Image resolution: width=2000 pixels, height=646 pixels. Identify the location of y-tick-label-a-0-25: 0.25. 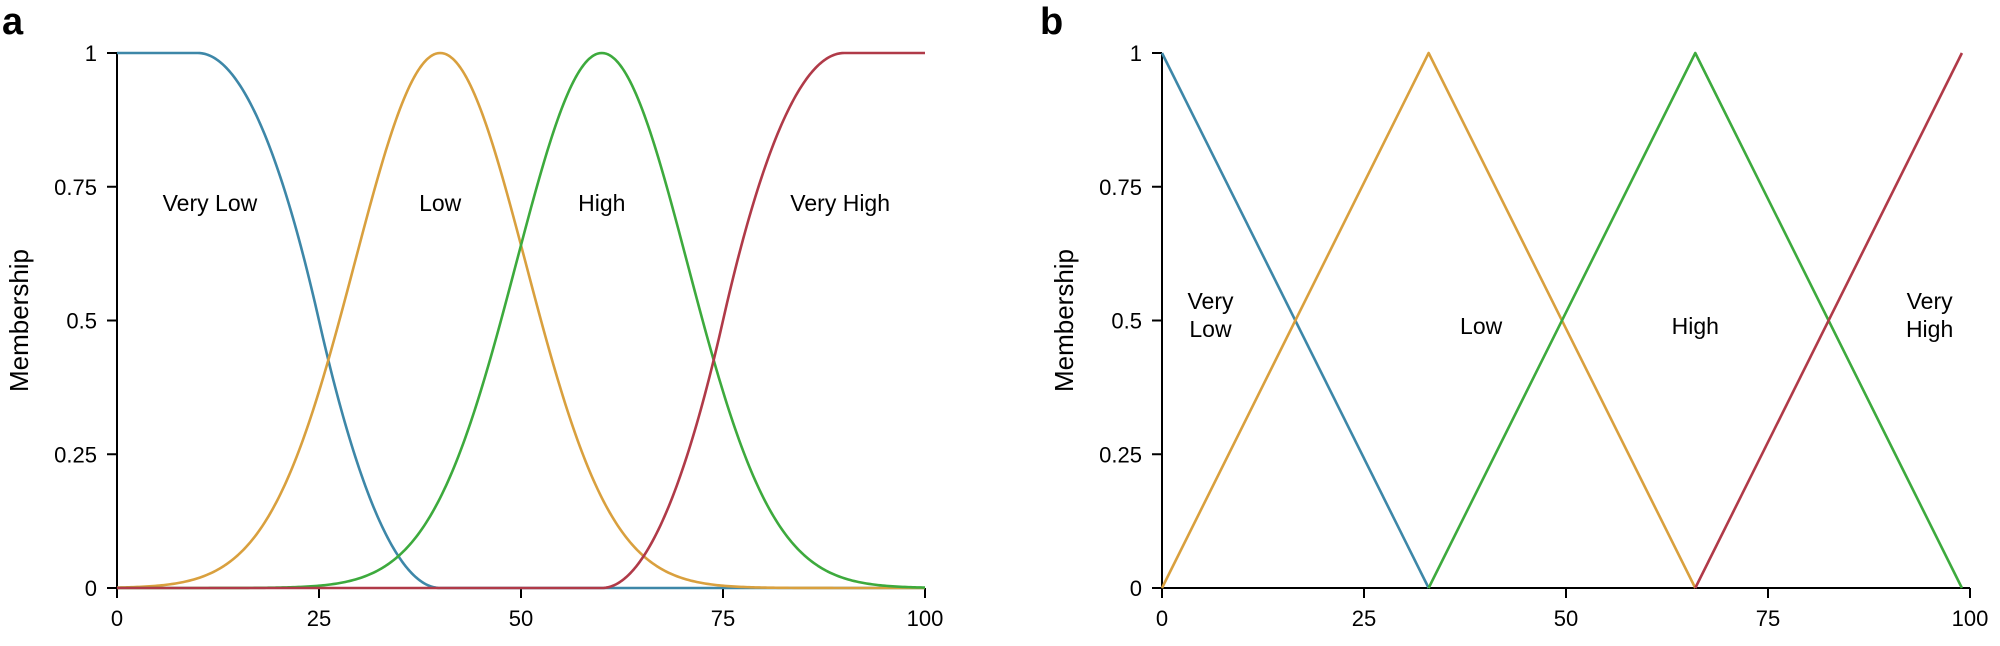
(75, 454).